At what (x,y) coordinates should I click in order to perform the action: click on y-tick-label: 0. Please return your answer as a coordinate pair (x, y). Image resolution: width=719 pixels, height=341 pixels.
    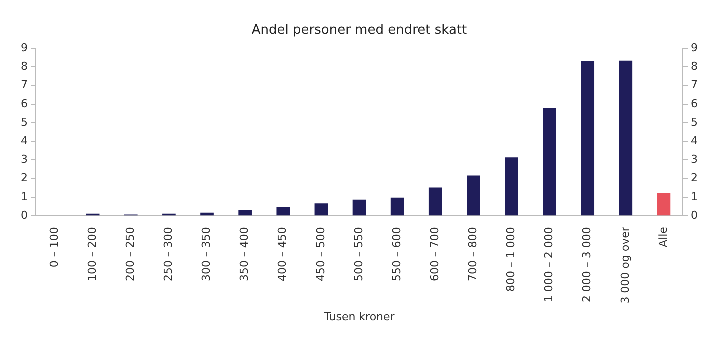
    Looking at the image, I should click on (24, 215).